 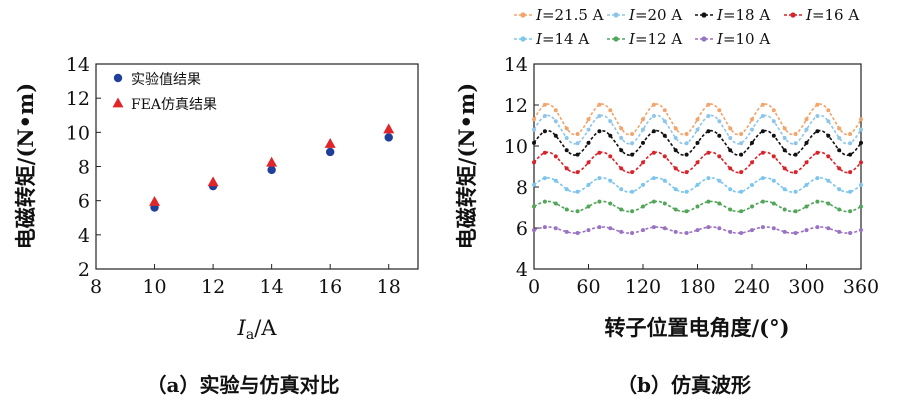 What do you see at coordinates (861, 287) in the screenshot?
I see `x-tick-label-b: 360` at bounding box center [861, 287].